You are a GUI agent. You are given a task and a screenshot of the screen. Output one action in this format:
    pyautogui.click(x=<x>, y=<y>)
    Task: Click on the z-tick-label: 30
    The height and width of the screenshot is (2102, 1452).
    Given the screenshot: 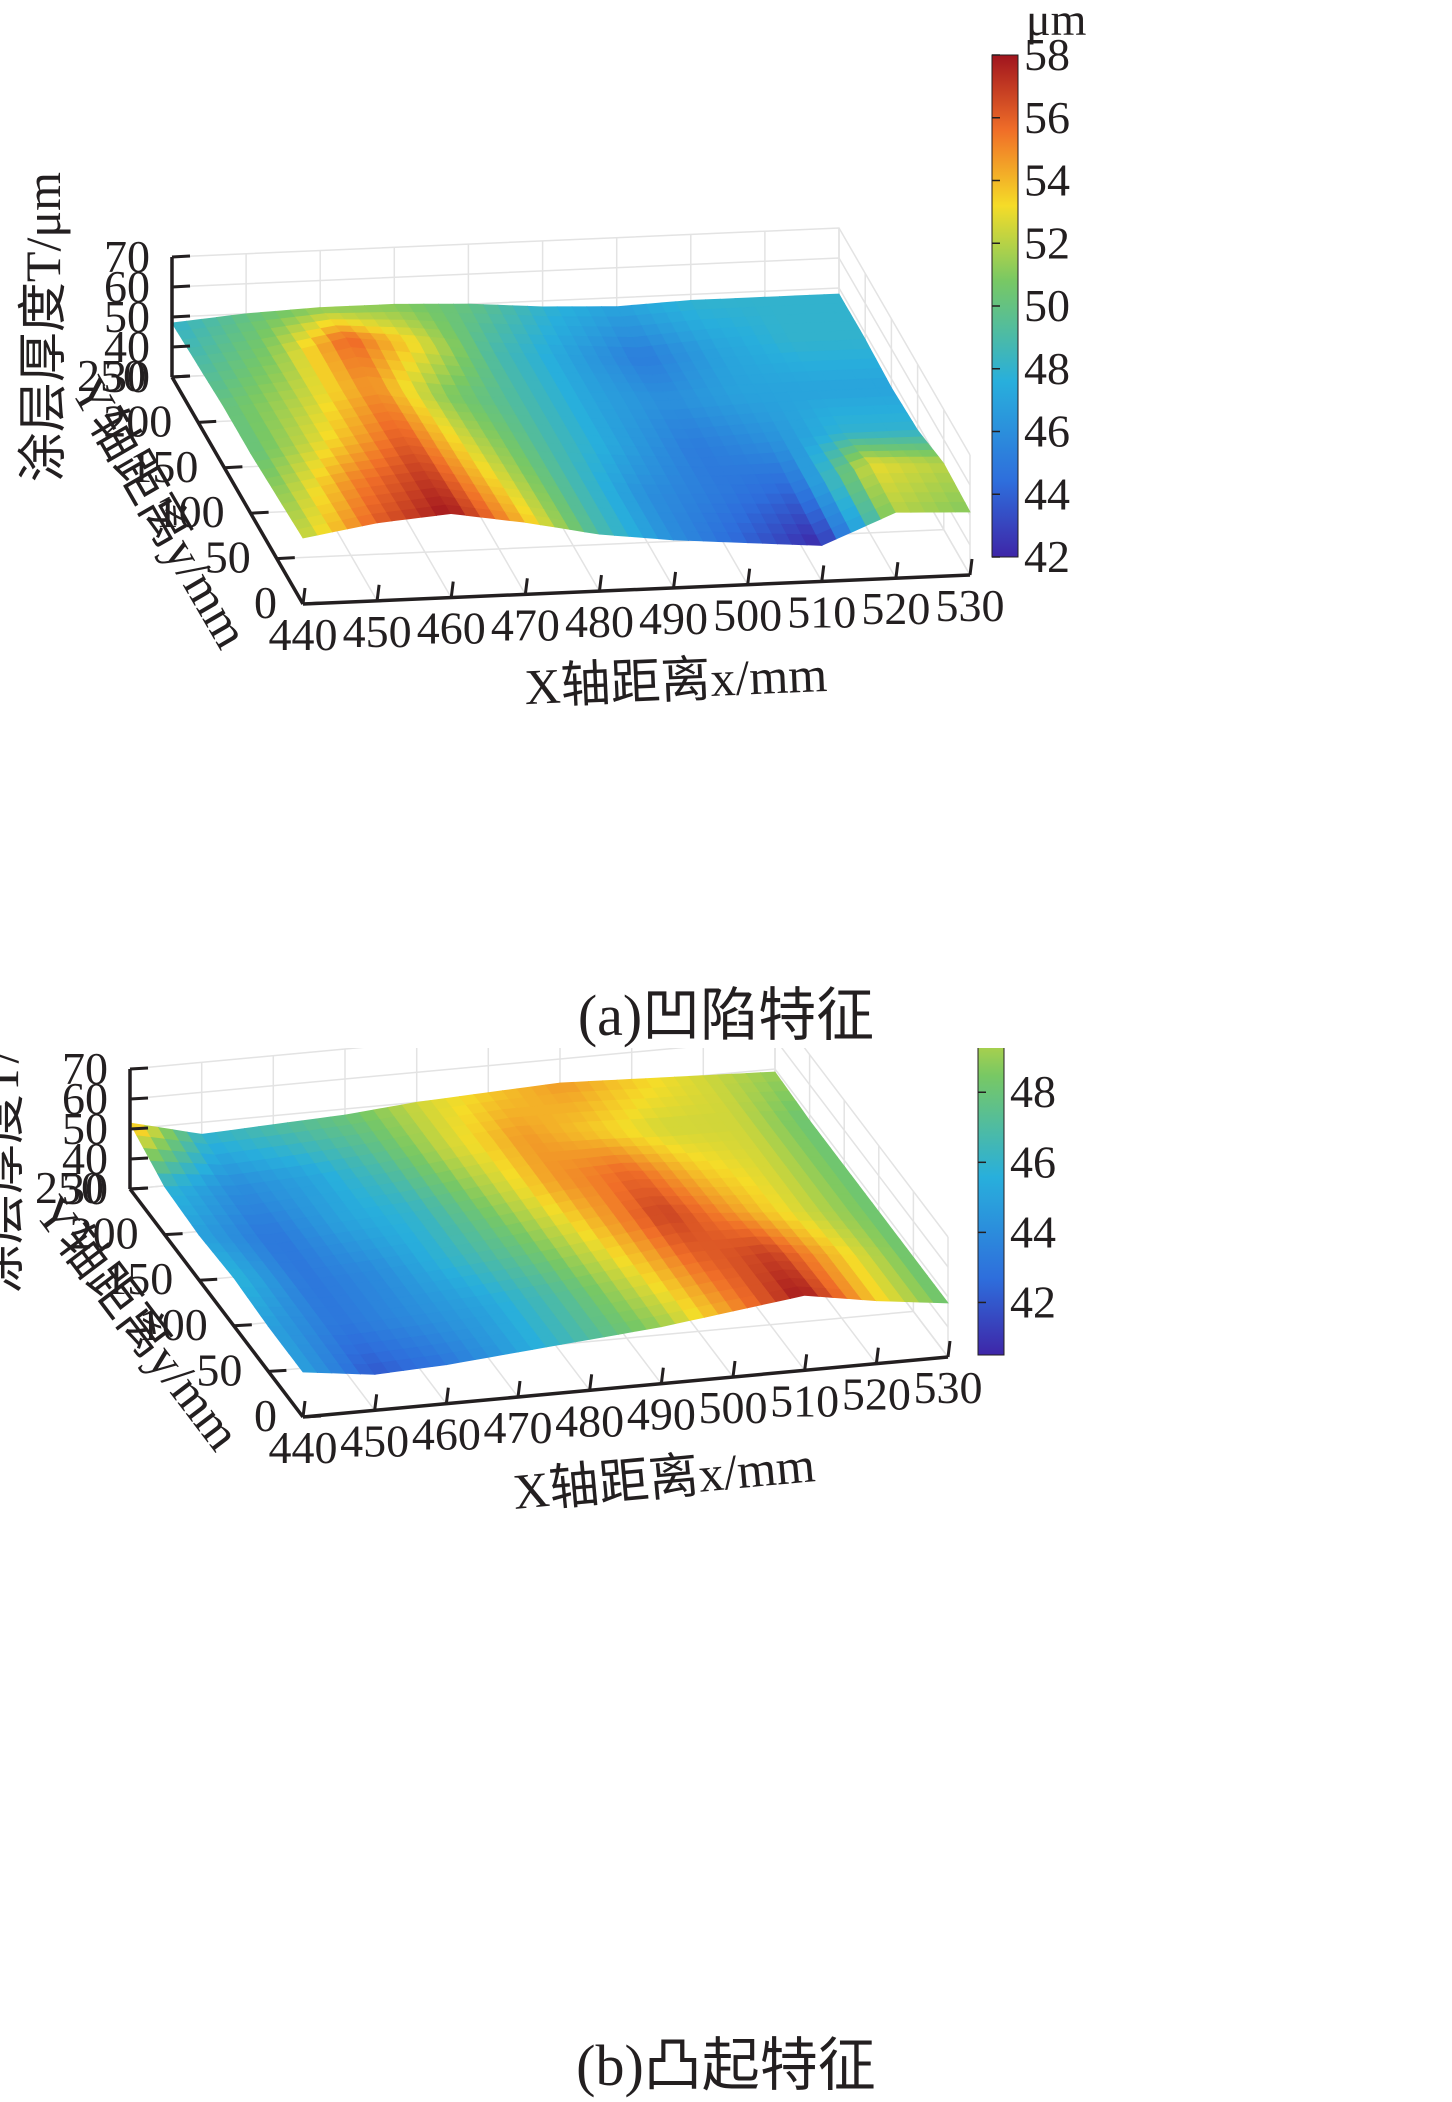 What is the action you would take?
    pyautogui.click(x=127, y=376)
    